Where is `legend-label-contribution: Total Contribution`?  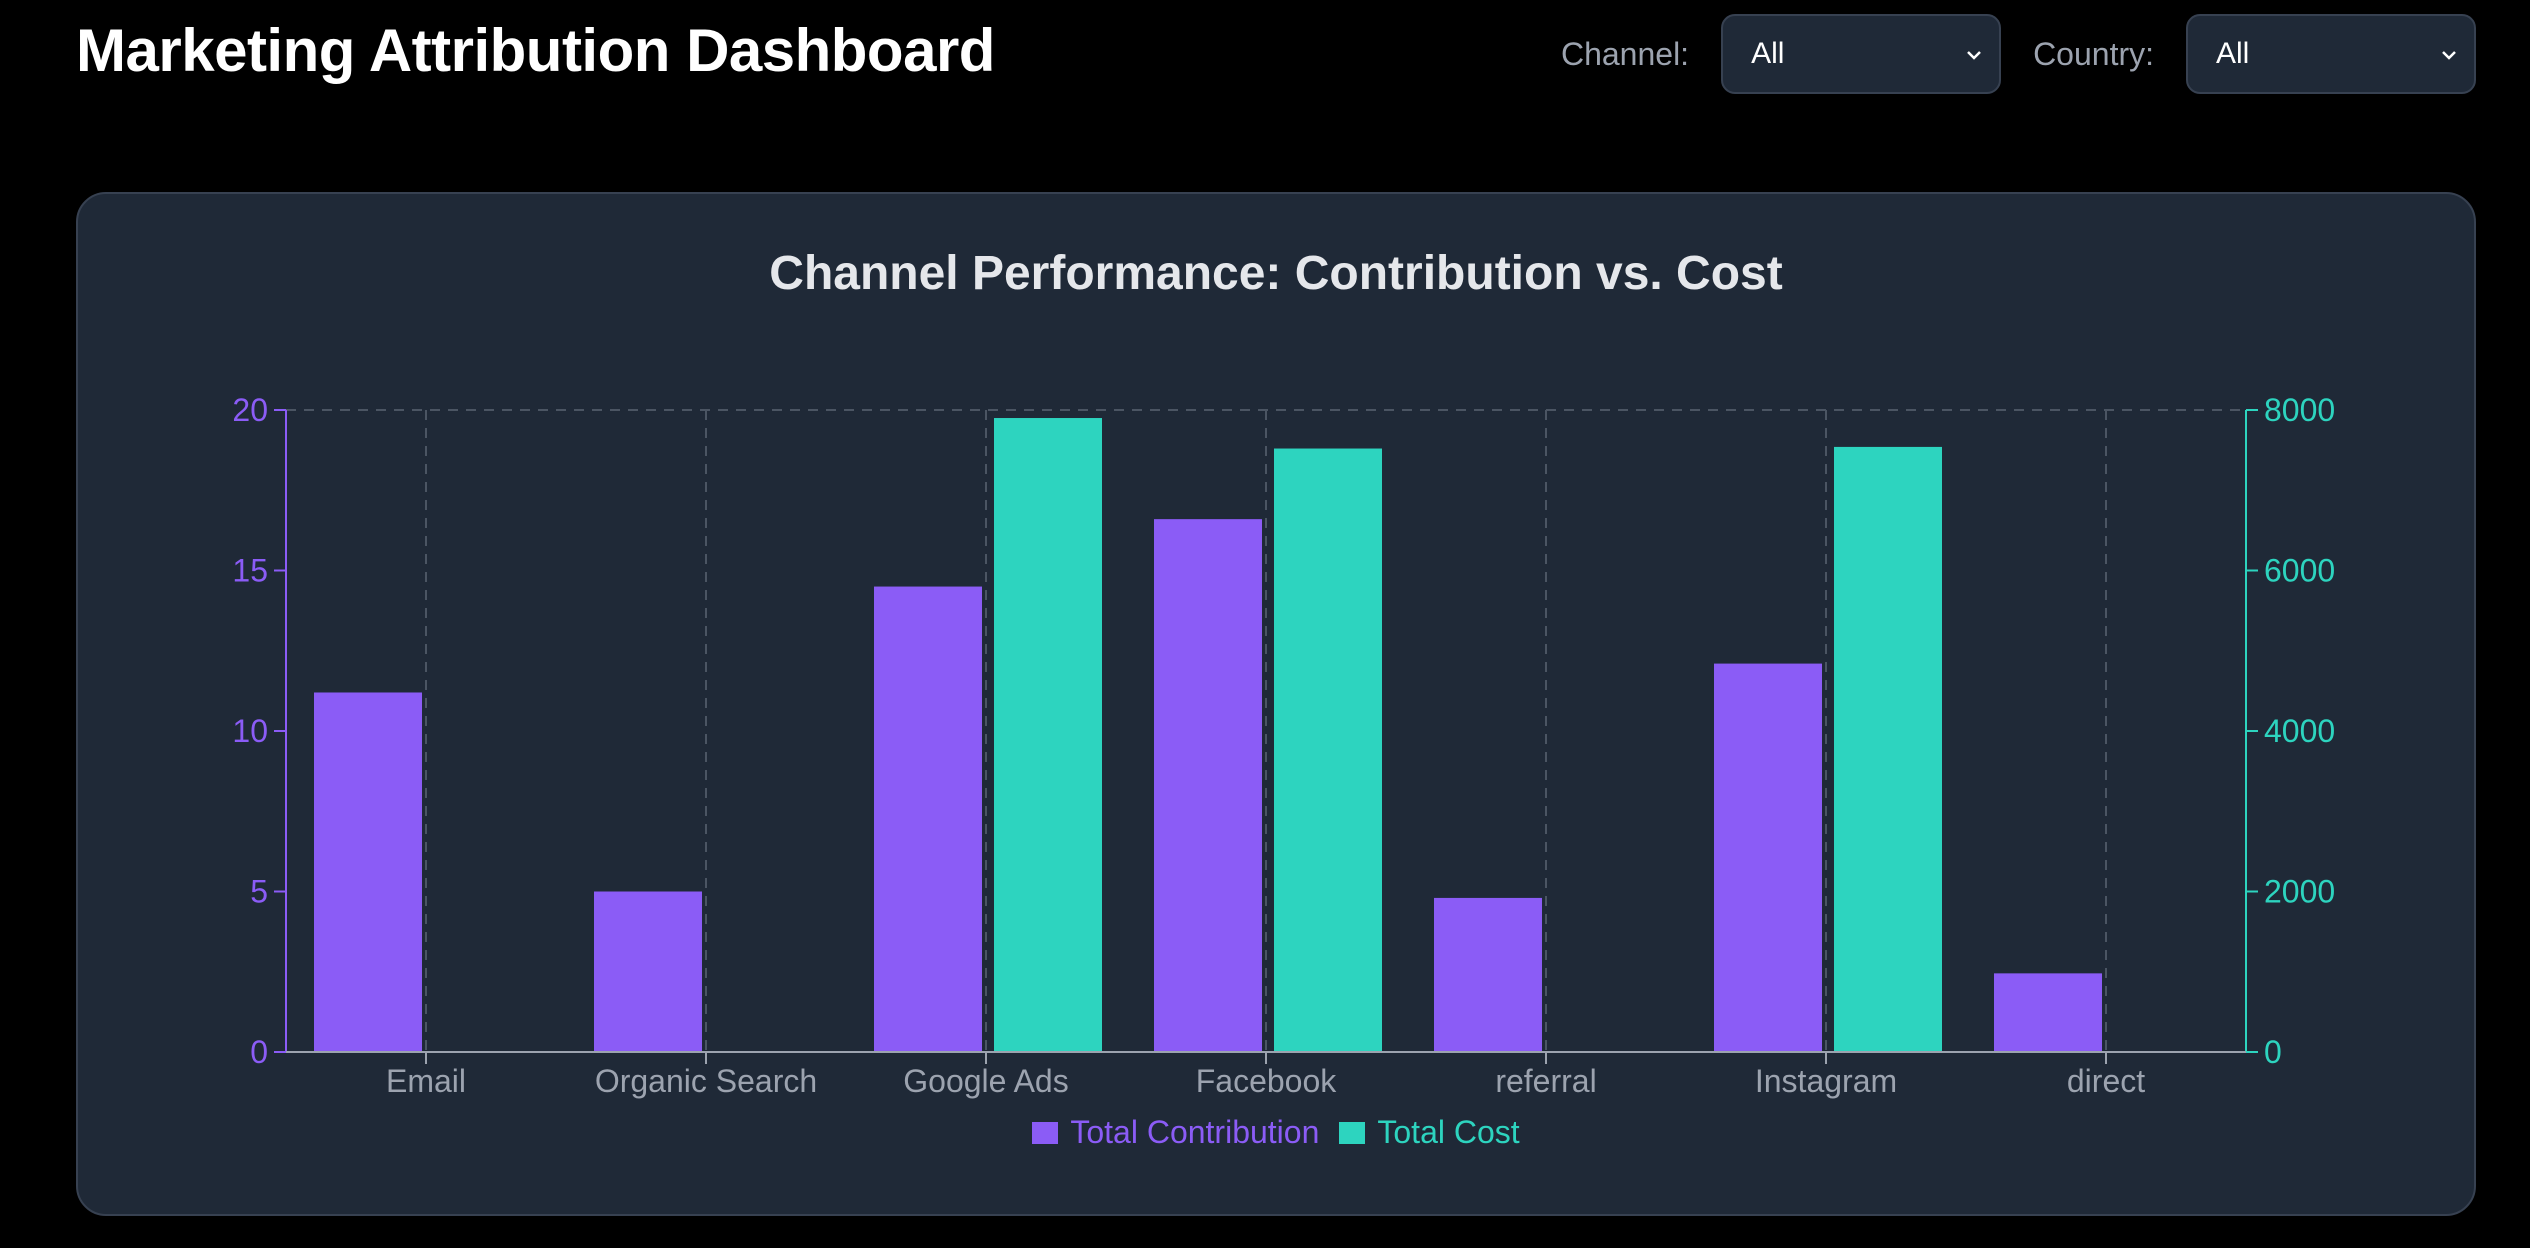 legend-label-contribution: Total Contribution is located at coordinates (1195, 1132).